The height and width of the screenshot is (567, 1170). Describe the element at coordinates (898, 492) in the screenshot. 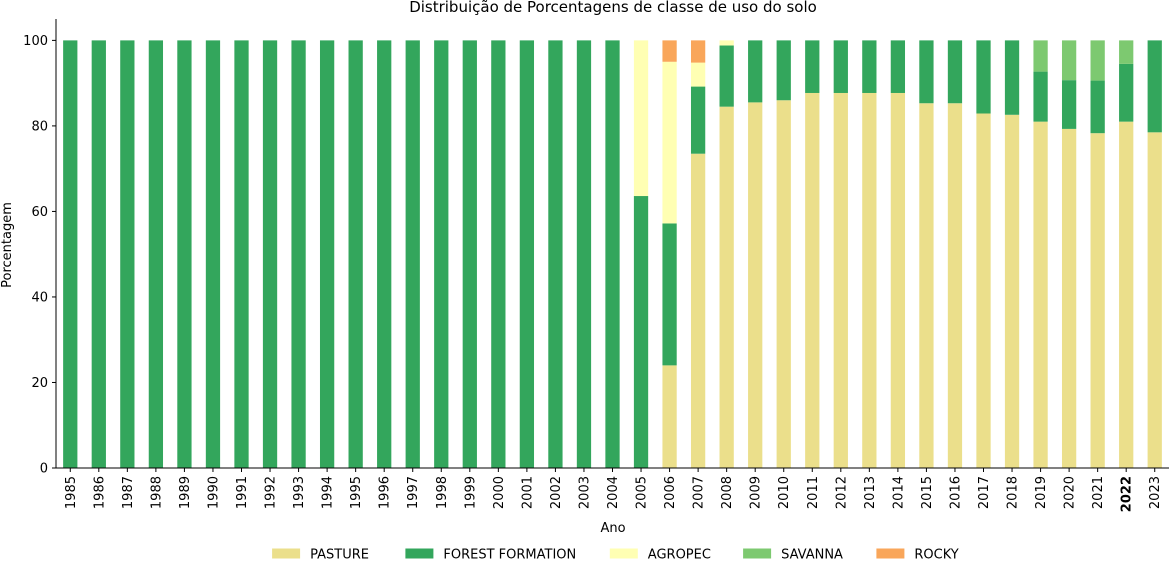

I see `x-tick-label-2014: 2014` at that location.